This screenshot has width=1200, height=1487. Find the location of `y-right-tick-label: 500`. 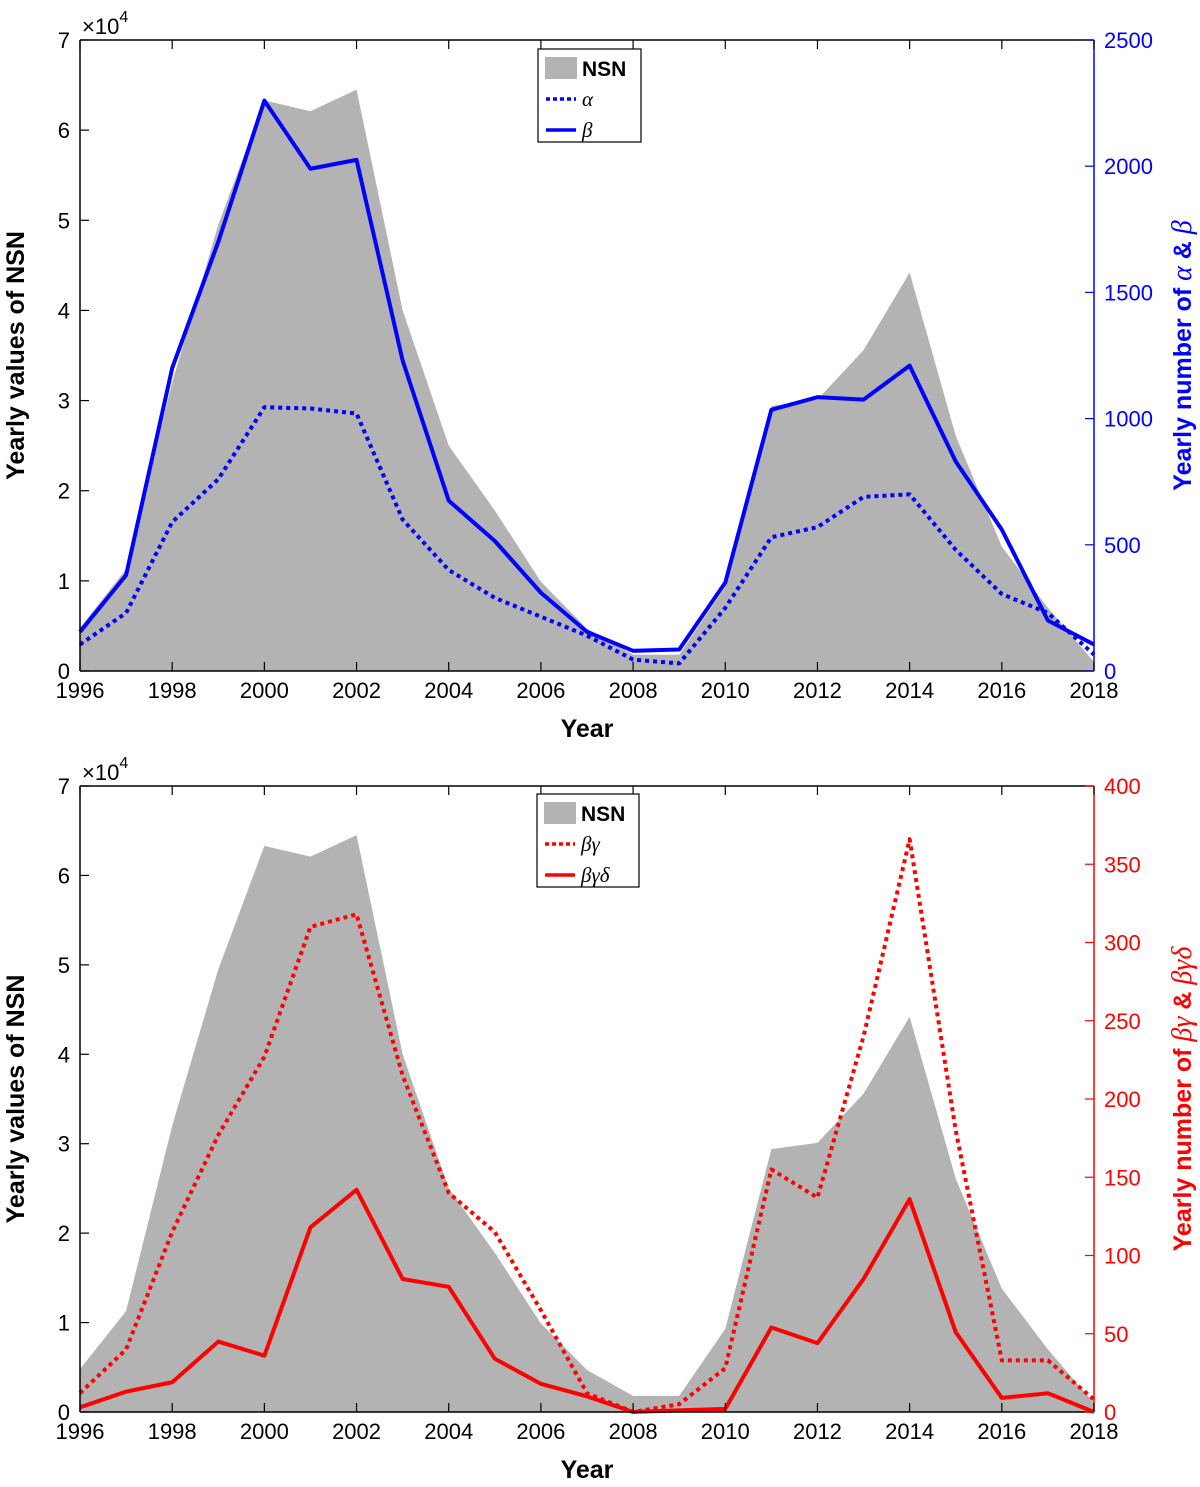

y-right-tick-label: 500 is located at coordinates (1122, 545).